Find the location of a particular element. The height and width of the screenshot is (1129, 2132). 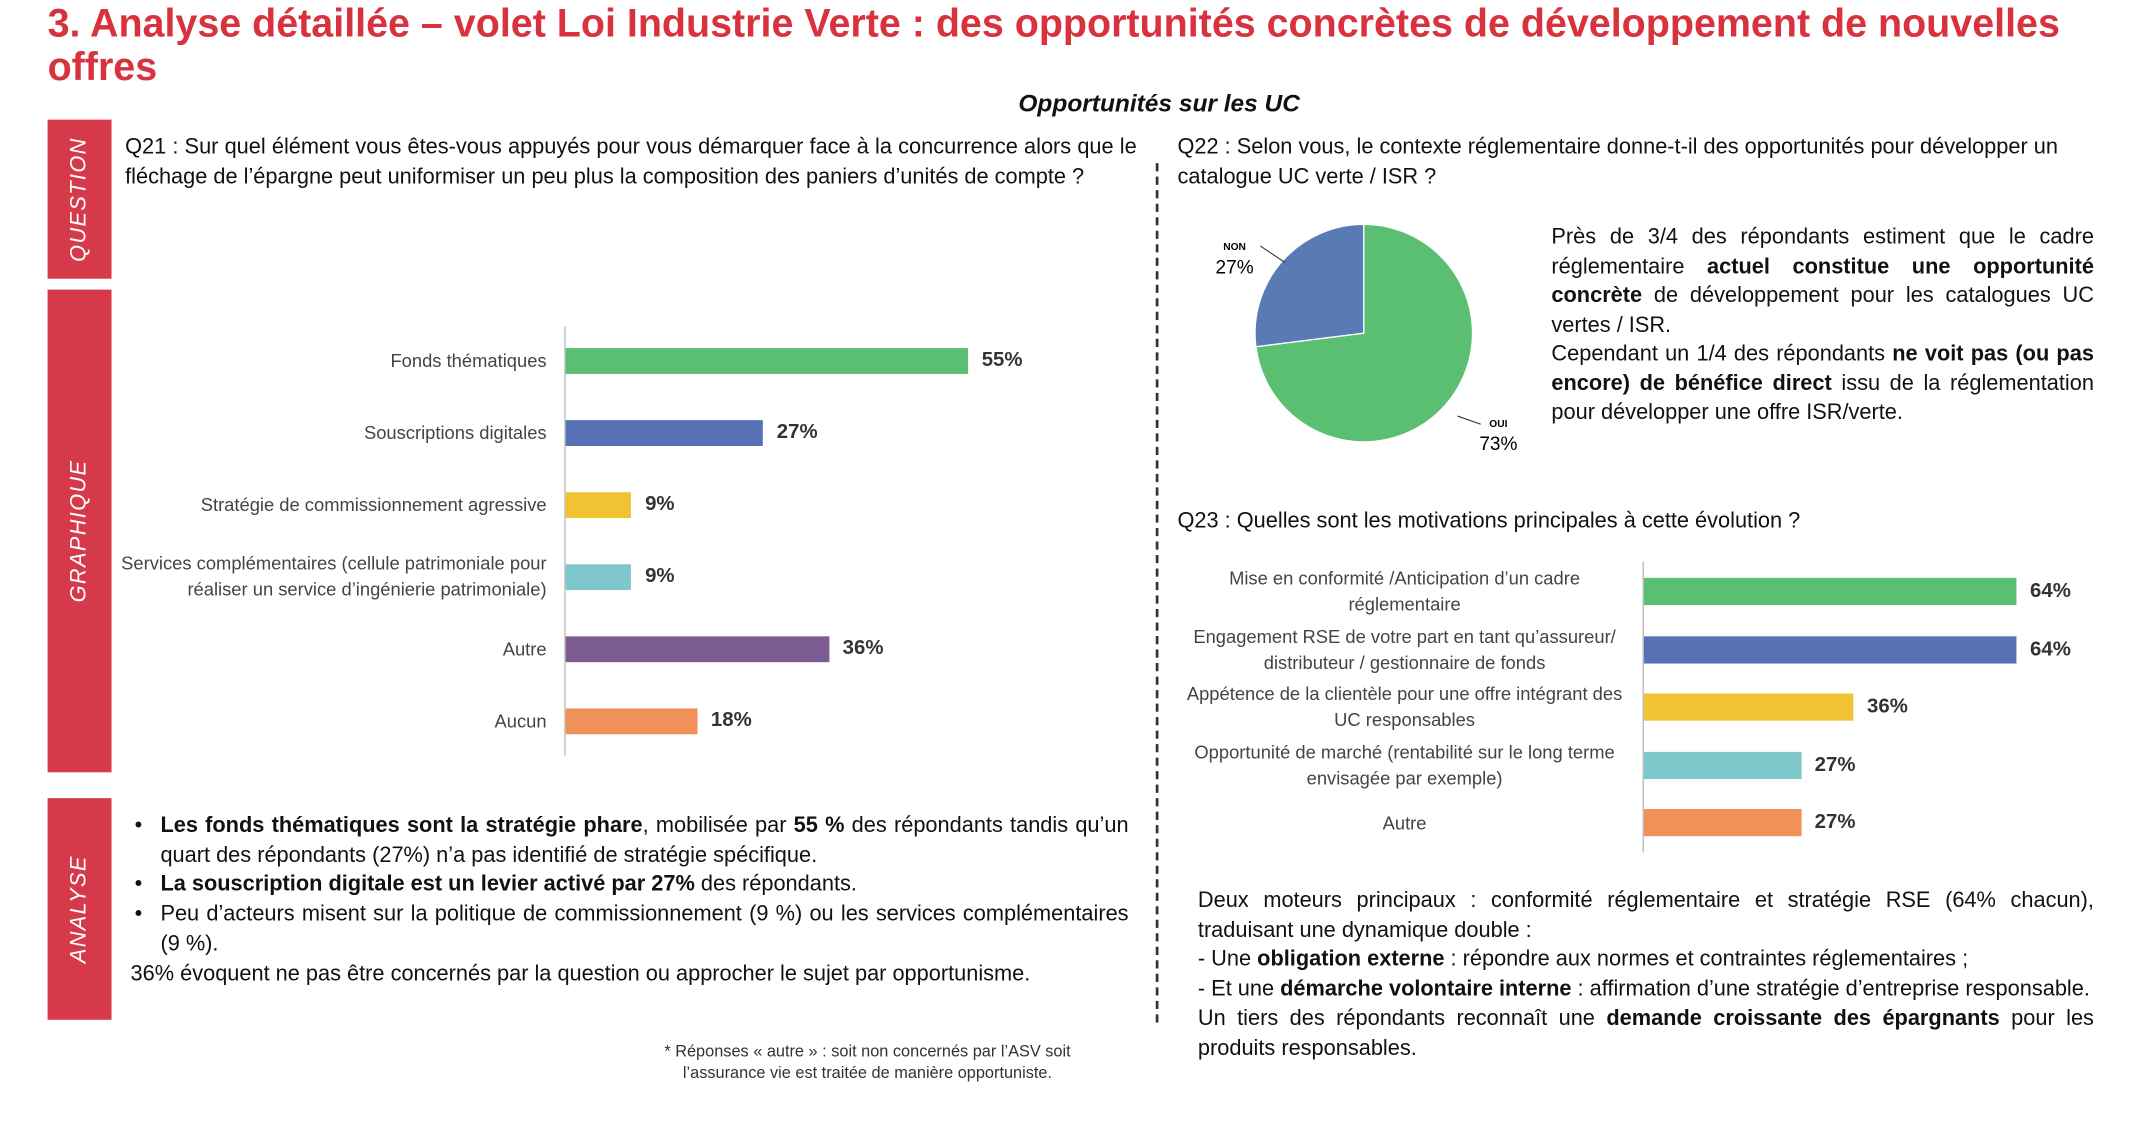

pie-chart: OUI 73% NON 27% is located at coordinates (1367, 339).